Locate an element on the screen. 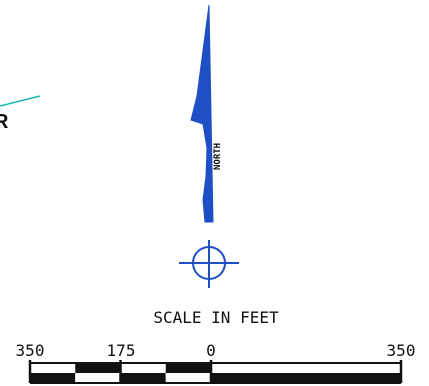  north-arrow-icon is located at coordinates (202, 113).